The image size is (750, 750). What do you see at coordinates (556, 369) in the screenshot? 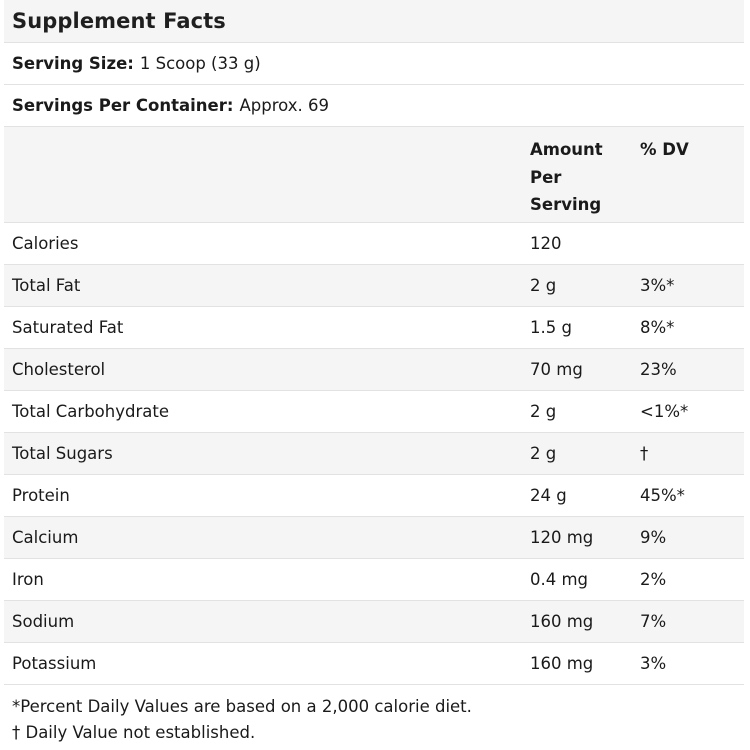
I see `nutrient-amount: 70 mg` at bounding box center [556, 369].